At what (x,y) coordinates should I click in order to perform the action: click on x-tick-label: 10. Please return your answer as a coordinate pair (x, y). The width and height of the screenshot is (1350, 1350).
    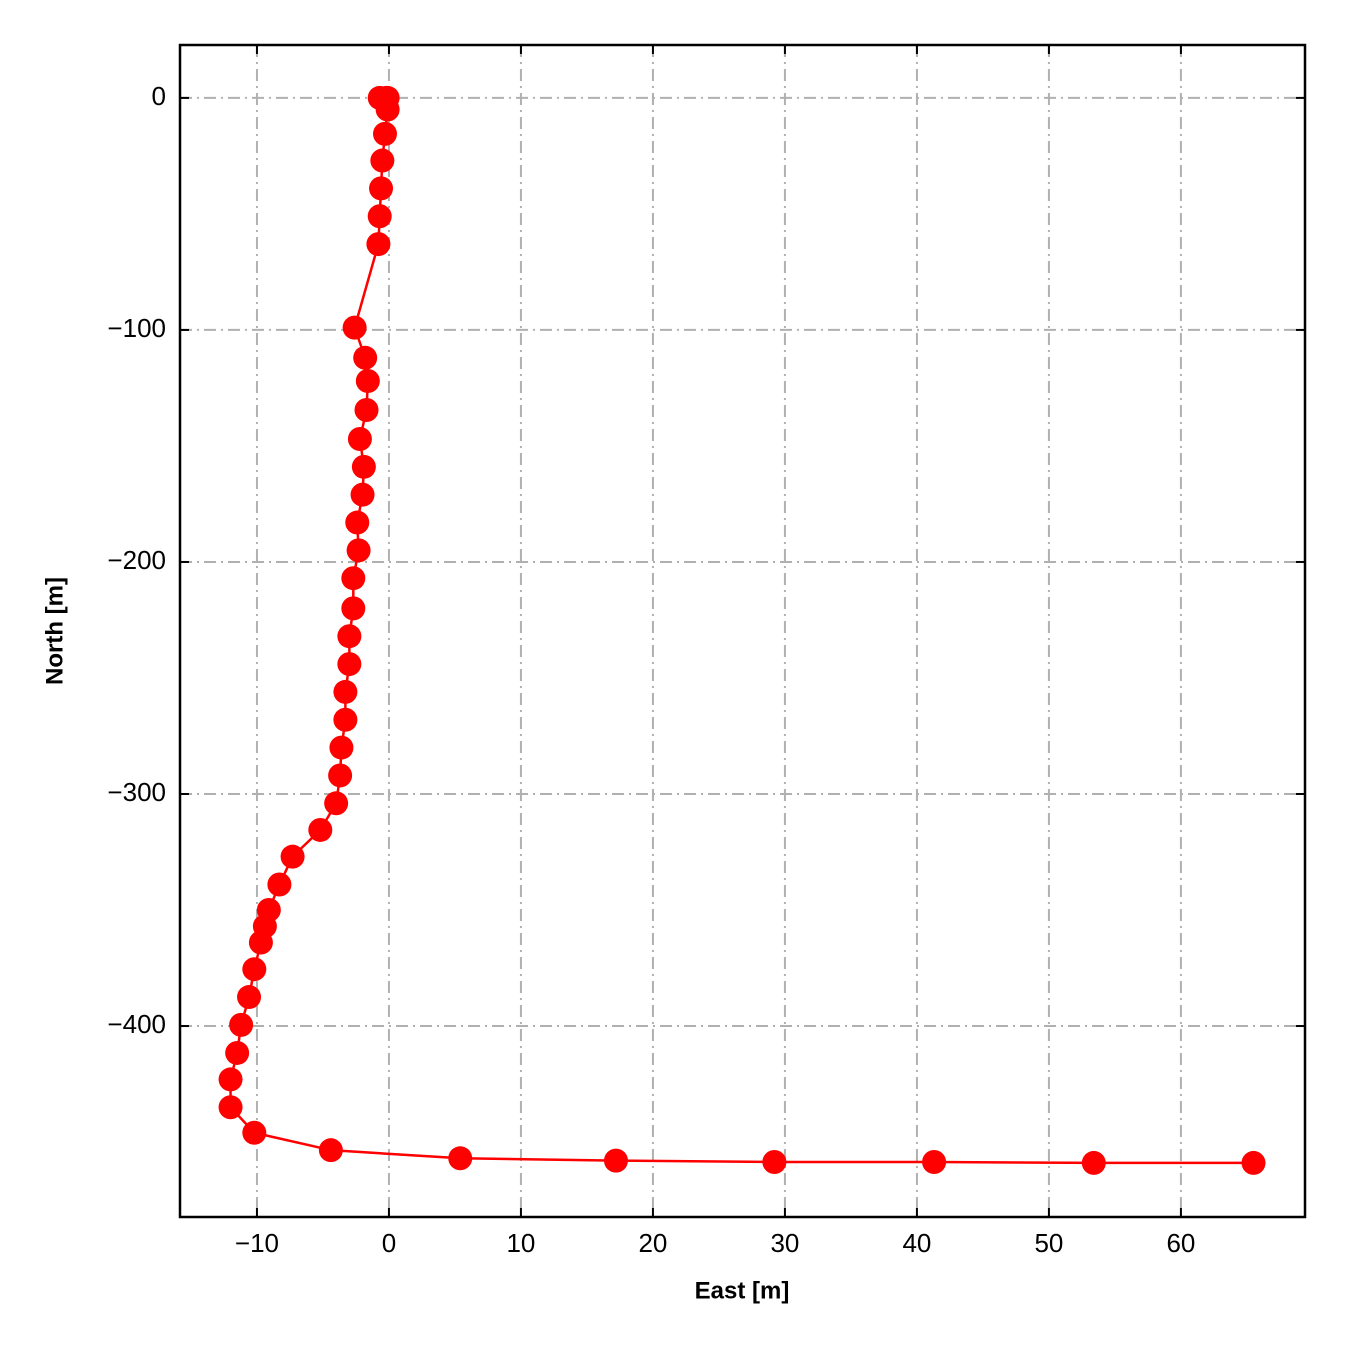
    Looking at the image, I should click on (520, 1243).